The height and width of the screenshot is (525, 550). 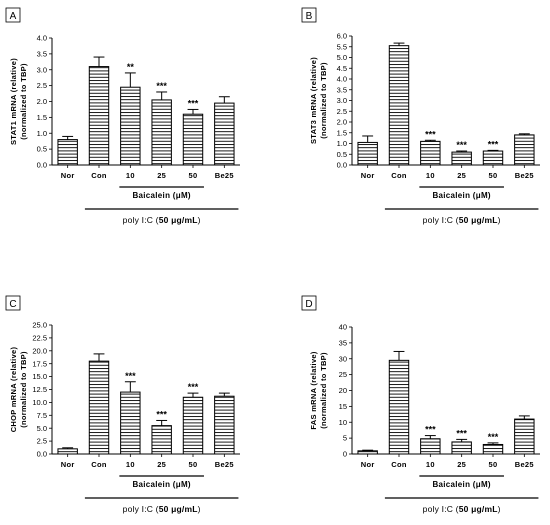 What do you see at coordinates (342, 46) in the screenshot?
I see `y-tick-label: 5.5` at bounding box center [342, 46].